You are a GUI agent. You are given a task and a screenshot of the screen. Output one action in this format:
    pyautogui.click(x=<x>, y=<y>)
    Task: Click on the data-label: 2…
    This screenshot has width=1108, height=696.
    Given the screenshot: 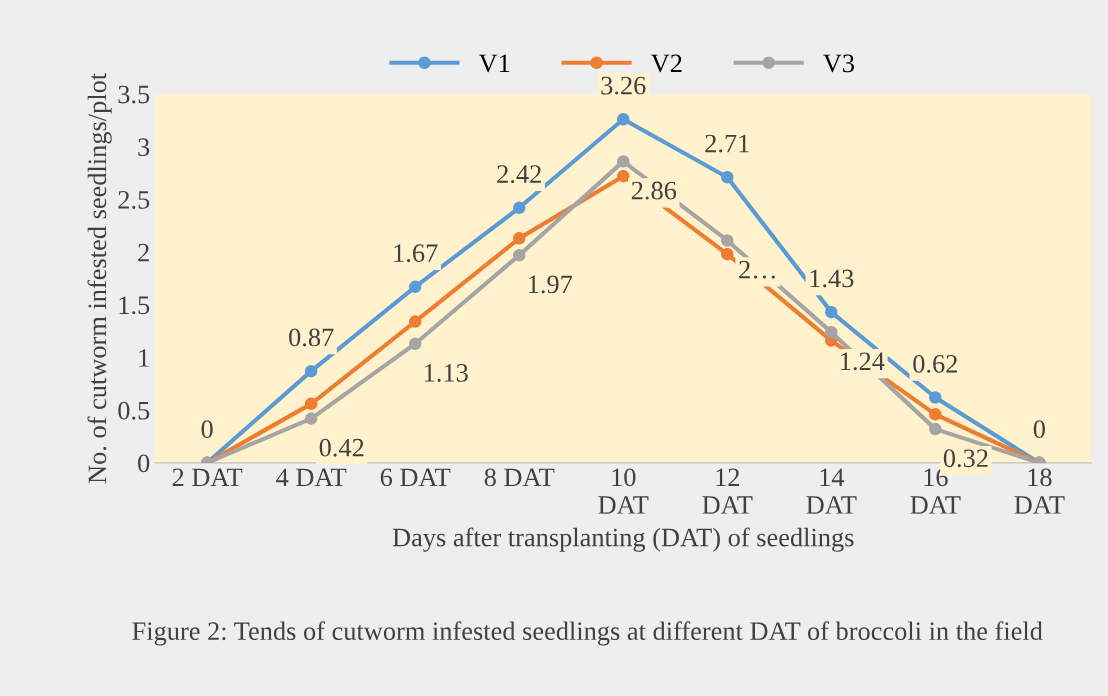 What is the action you would take?
    pyautogui.click(x=757, y=269)
    